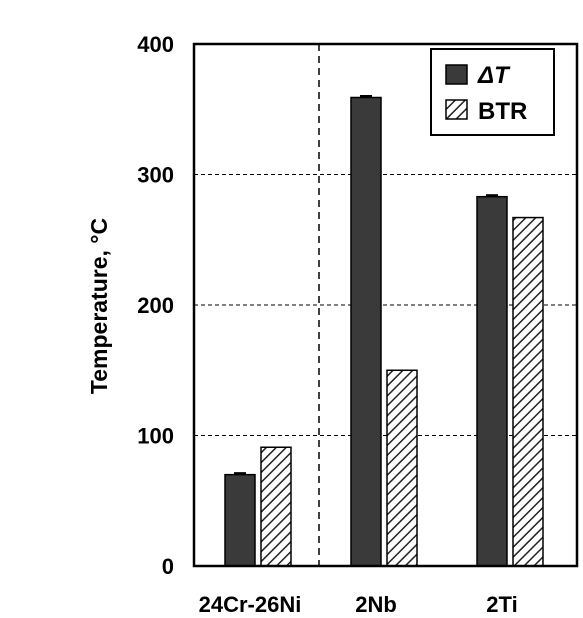 The image size is (583, 618). I want to click on y-tick-labels: 0 100 200 300 400, so click(155, 305).